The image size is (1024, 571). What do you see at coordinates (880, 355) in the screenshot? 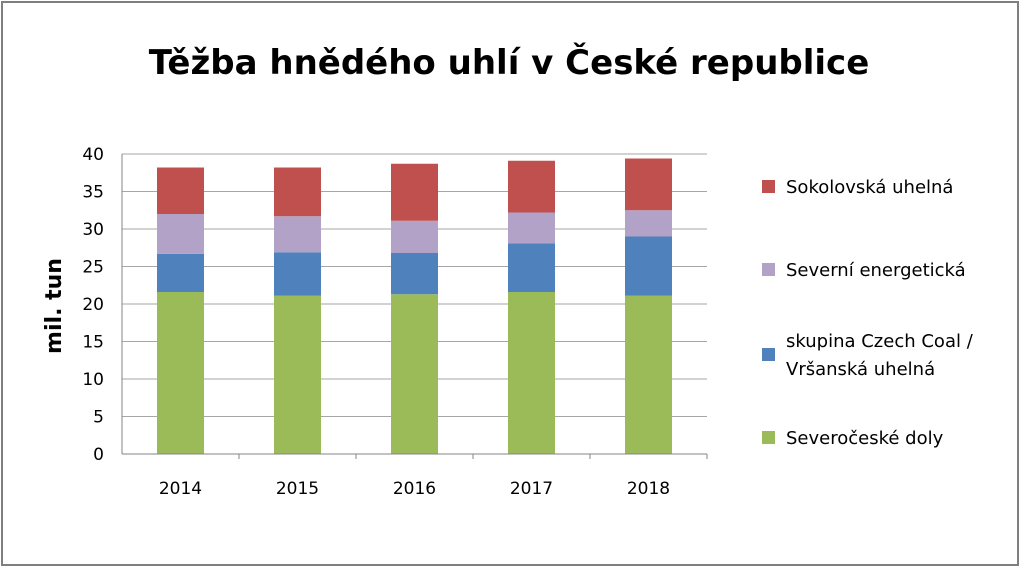
I see `legend-label: skupina Czech Coal / Vršanská uhelná` at bounding box center [880, 355].